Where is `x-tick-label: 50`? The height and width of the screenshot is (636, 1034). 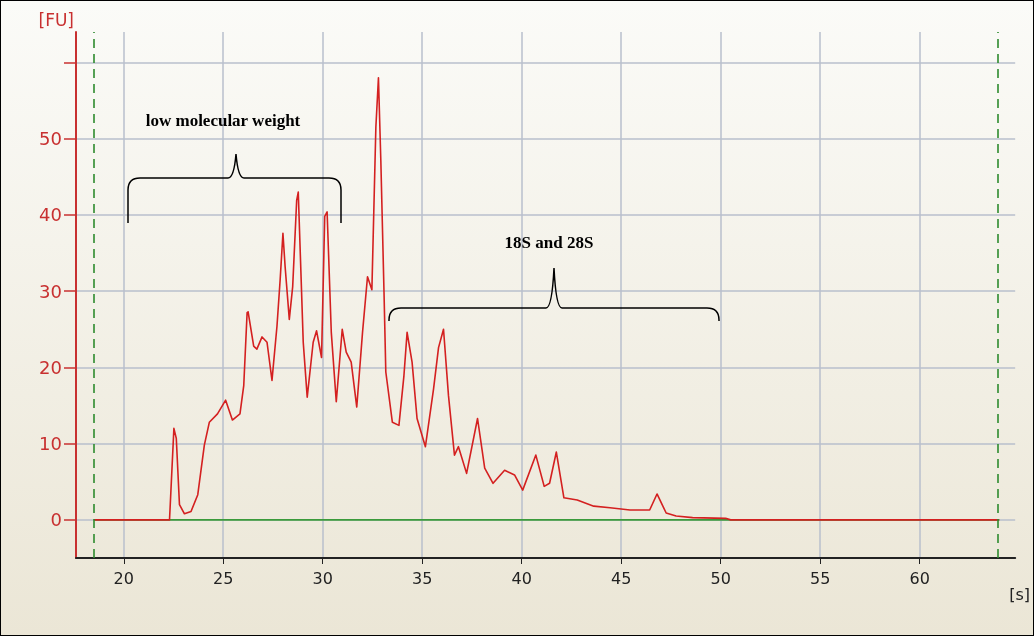
x-tick-label: 50 is located at coordinates (720, 578).